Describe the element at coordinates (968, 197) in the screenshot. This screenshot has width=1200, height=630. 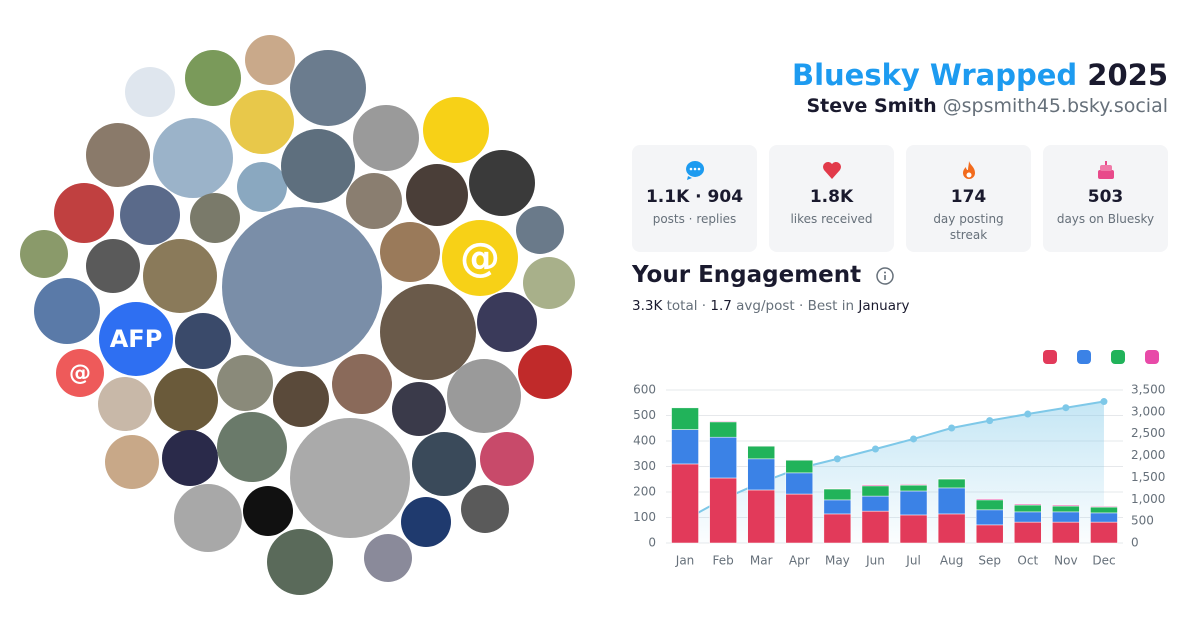
I see `stat-value: 174` at that location.